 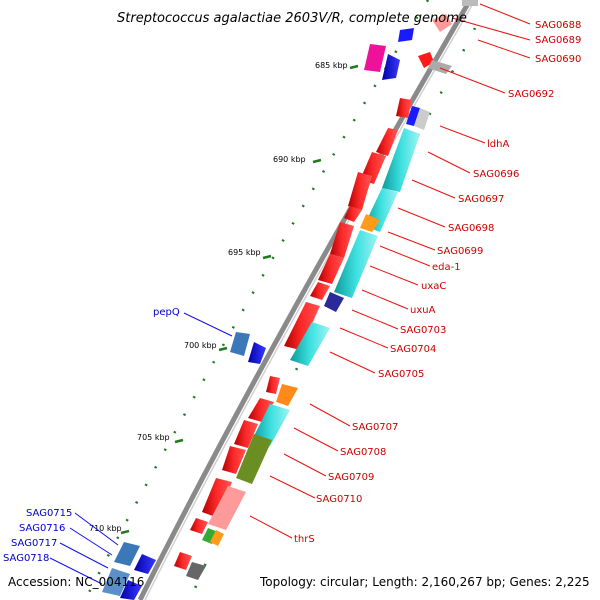 What do you see at coordinates (375, 427) in the screenshot?
I see `label-sag0707: SAG0707` at bounding box center [375, 427].